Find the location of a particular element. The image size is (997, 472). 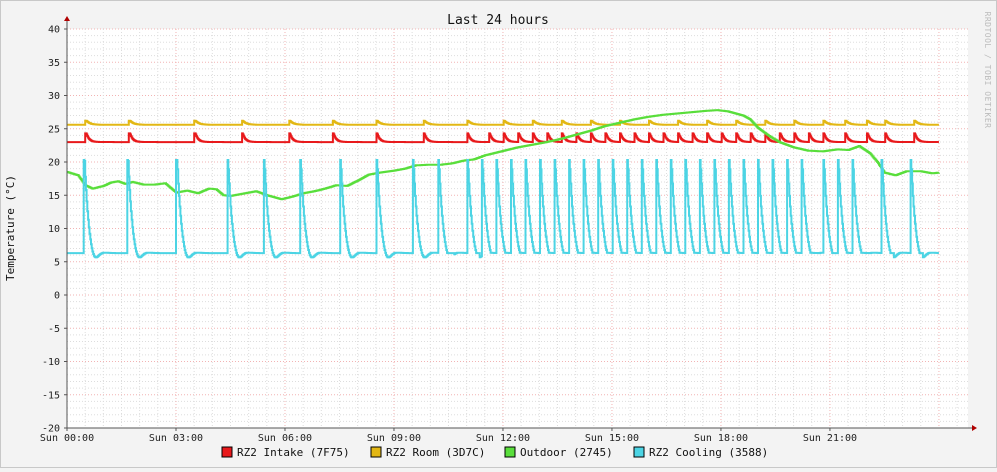

y-tick-label: -20 is located at coordinates (51, 429).